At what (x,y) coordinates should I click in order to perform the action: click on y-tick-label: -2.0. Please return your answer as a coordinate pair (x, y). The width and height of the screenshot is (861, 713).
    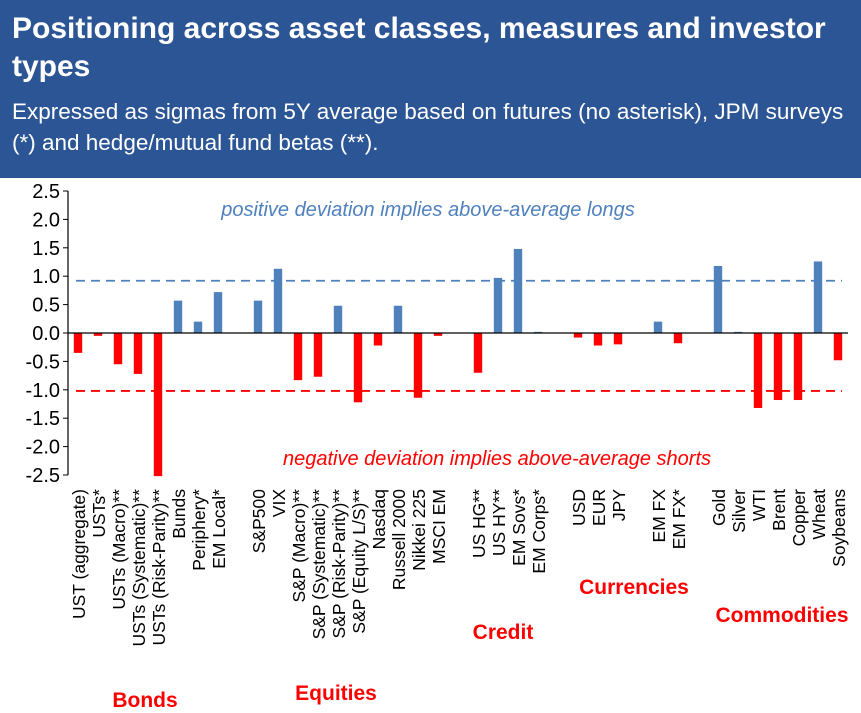
    Looking at the image, I should click on (43, 448).